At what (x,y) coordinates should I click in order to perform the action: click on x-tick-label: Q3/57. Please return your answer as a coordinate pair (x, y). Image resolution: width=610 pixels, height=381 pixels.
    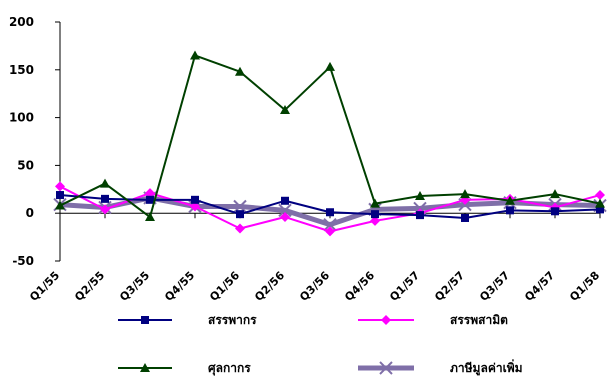
    Looking at the image, I should click on (494, 286).